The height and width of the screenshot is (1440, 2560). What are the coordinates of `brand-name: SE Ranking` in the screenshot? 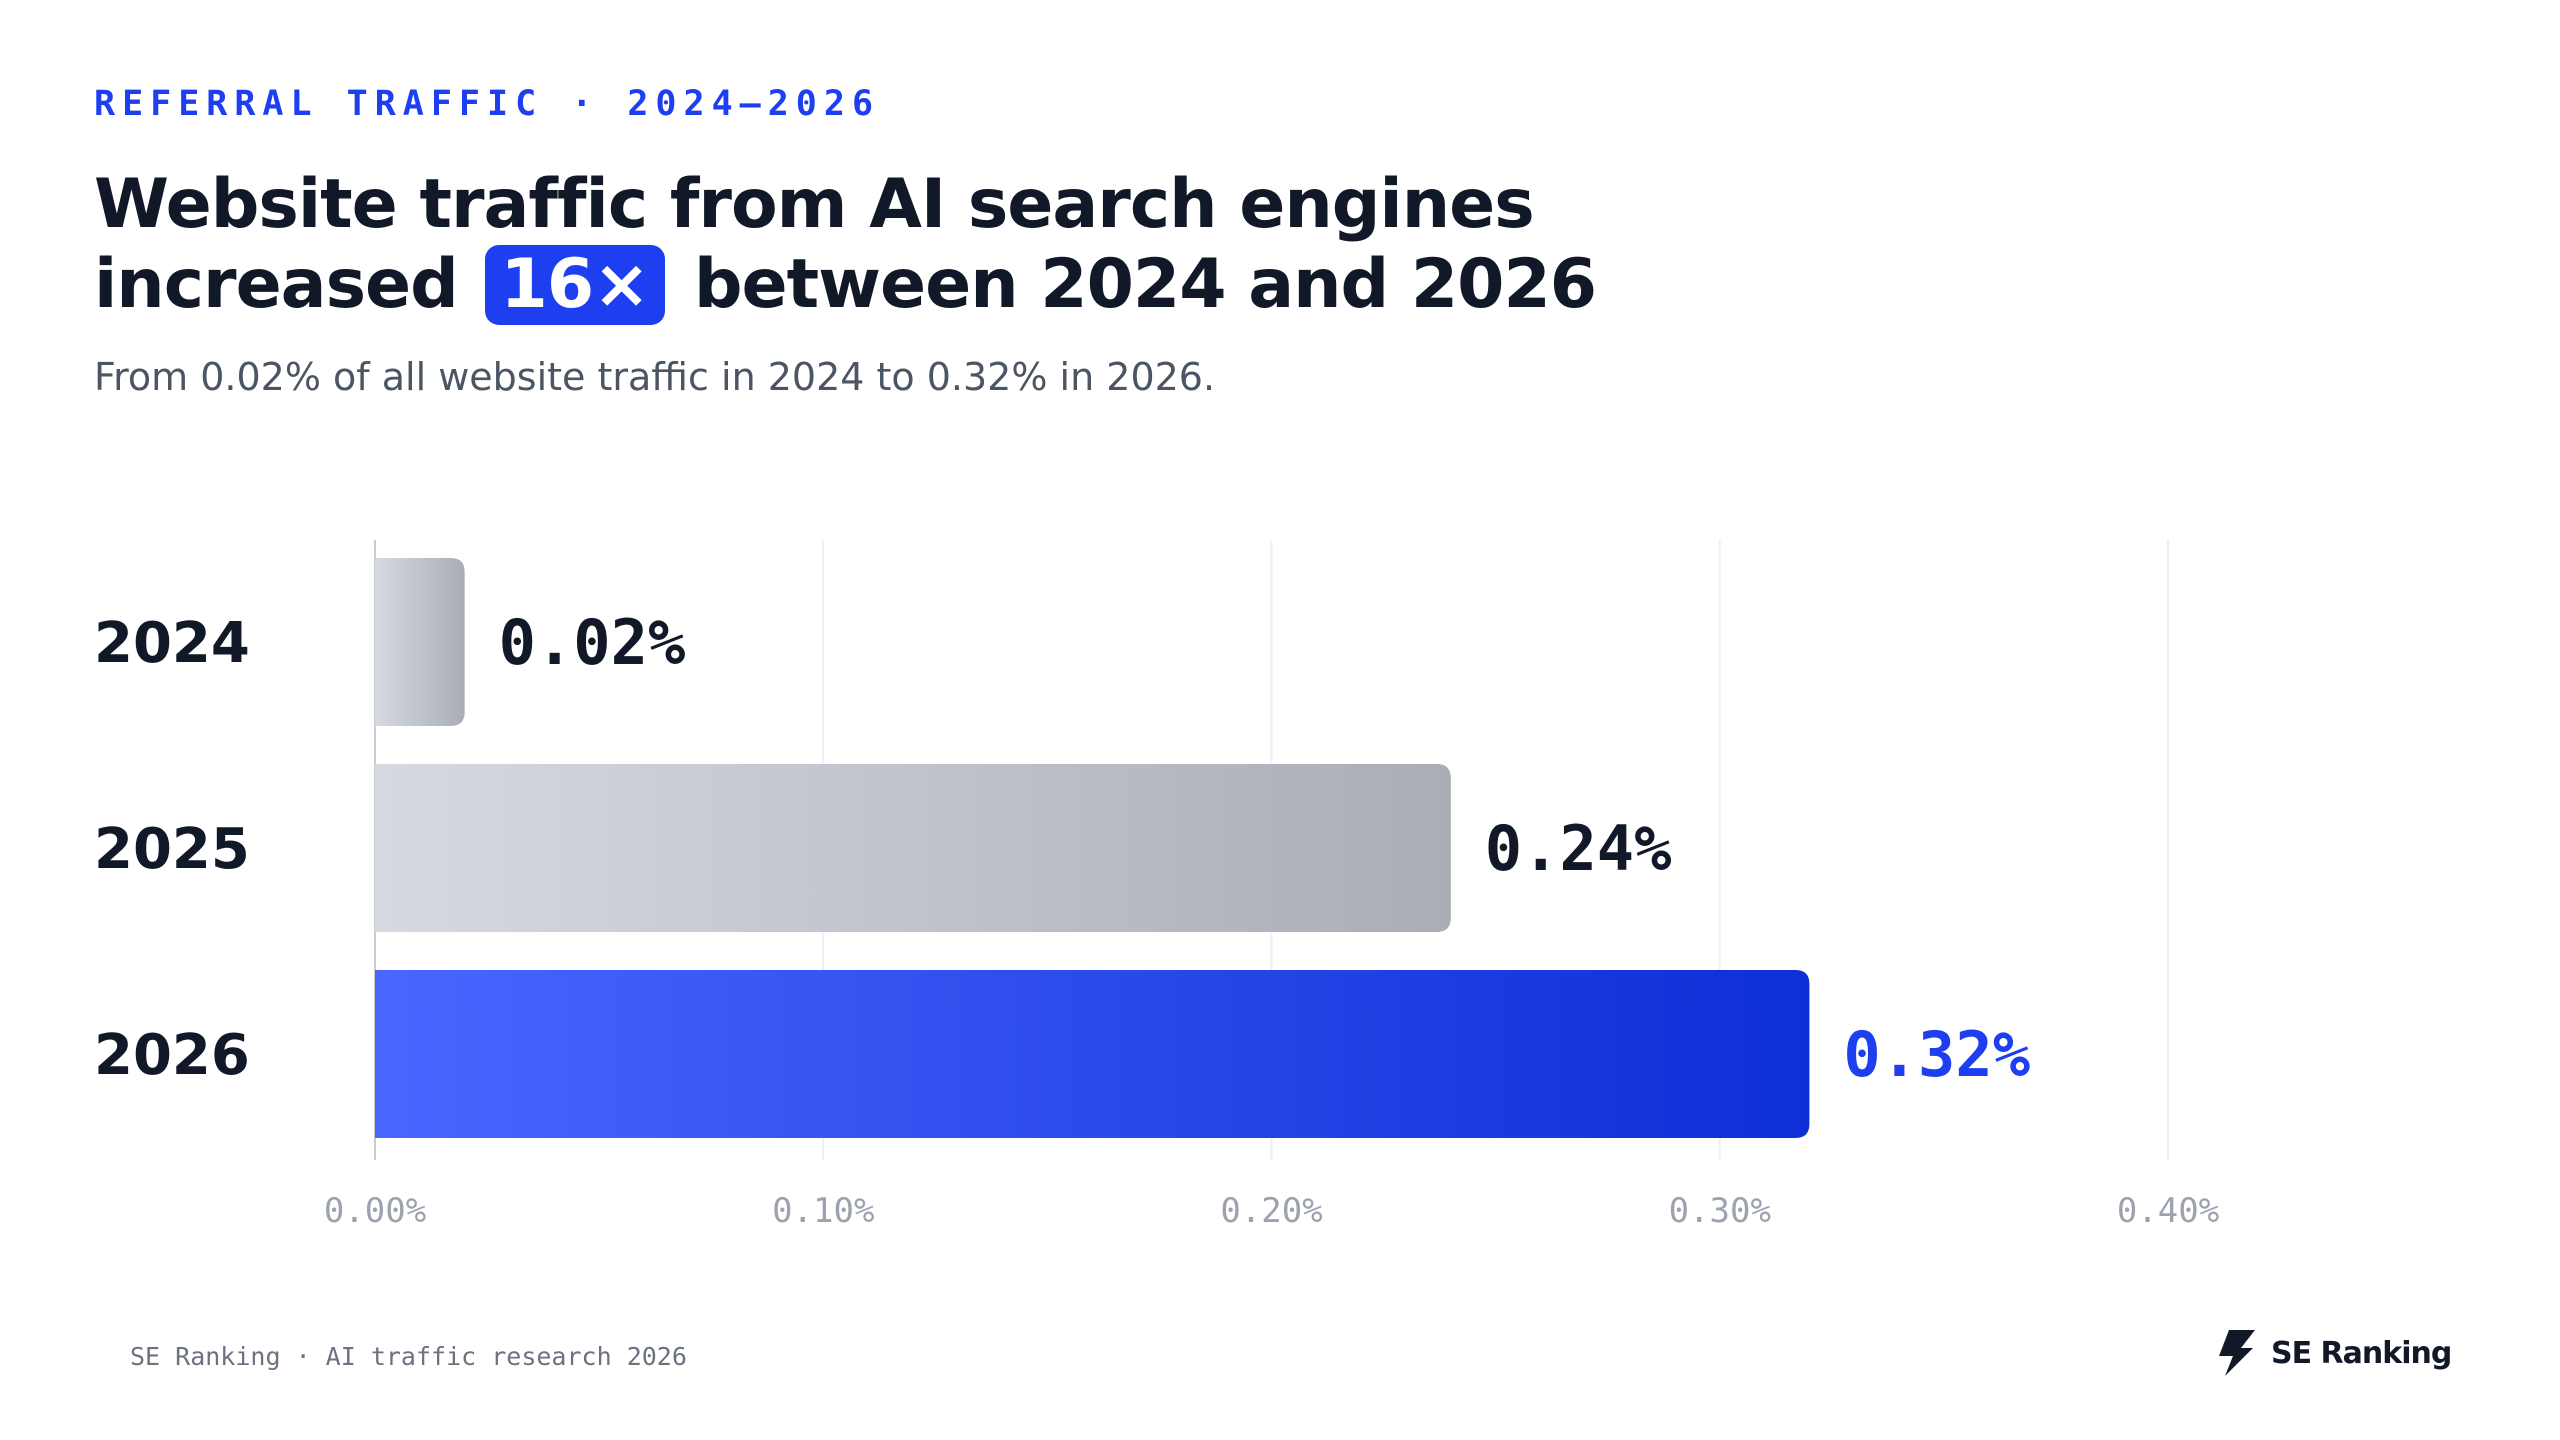 It's located at (2361, 1353).